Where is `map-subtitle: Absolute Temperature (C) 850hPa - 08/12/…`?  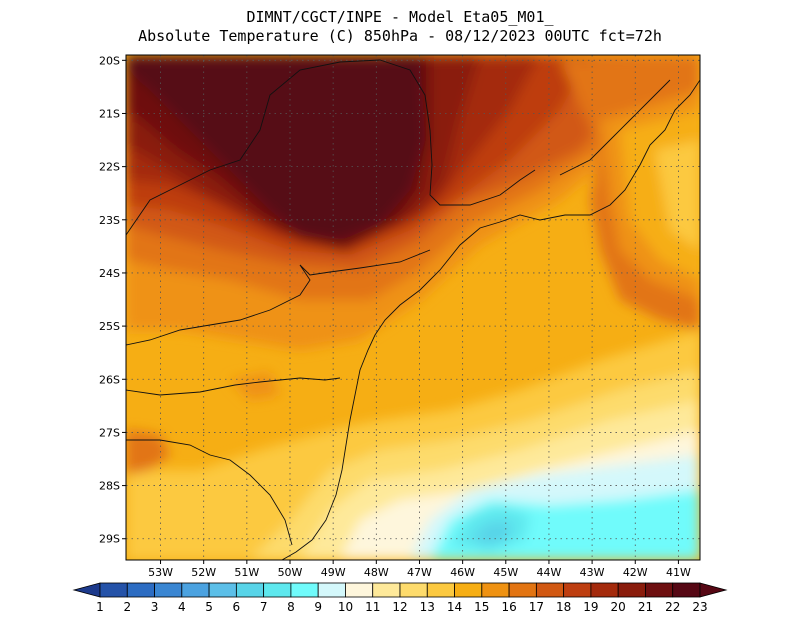 map-subtitle: Absolute Temperature (C) 850hPa - 08/12/… is located at coordinates (400, 36).